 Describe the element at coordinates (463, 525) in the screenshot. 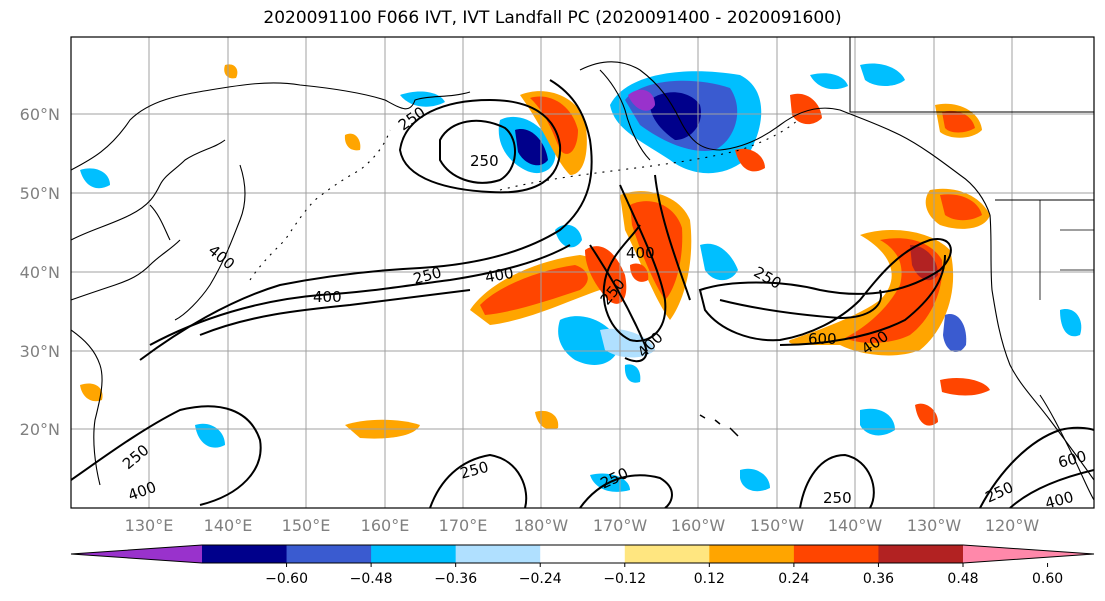

I see `lon-label: 170°E` at that location.